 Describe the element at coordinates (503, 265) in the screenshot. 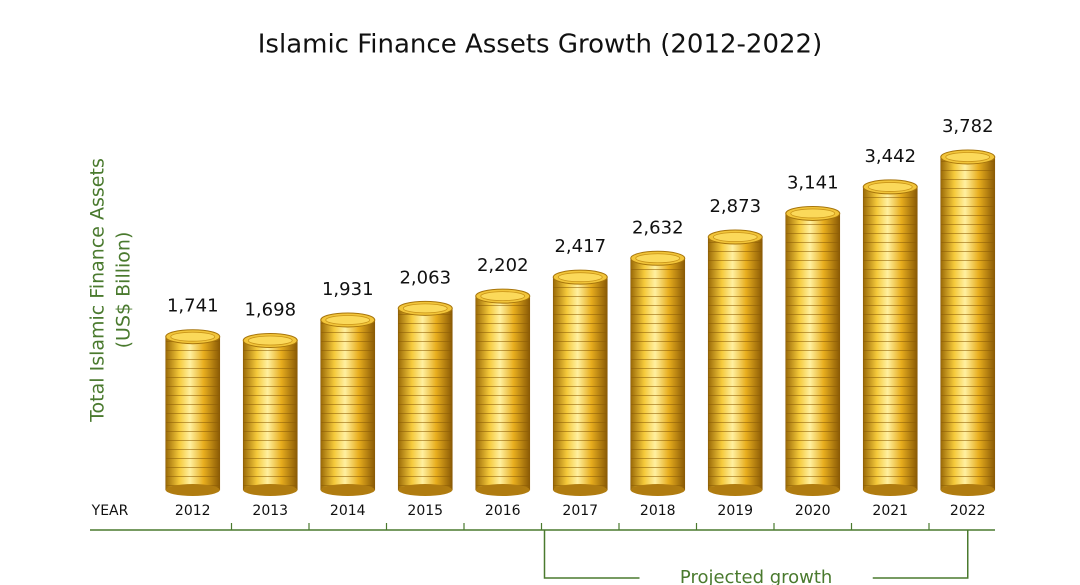

I see `value-label: 2,202` at that location.